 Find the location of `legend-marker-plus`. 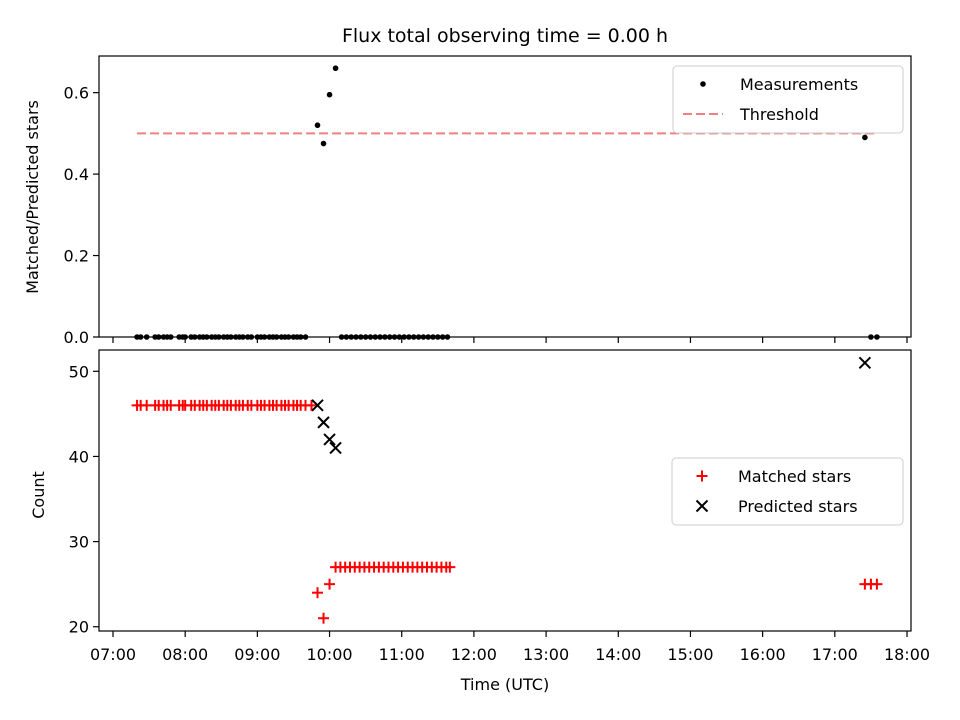

legend-marker-plus is located at coordinates (702, 476).